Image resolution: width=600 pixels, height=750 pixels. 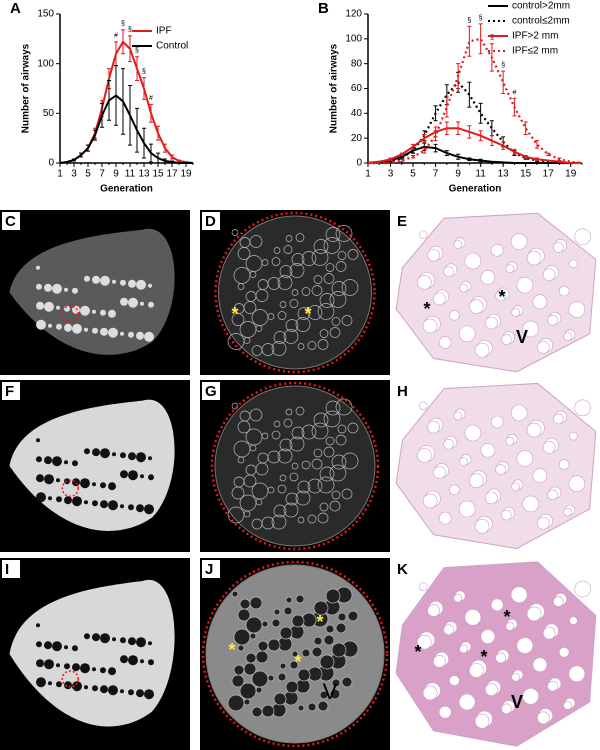 What do you see at coordinates (295, 654) in the screenshot?
I see `roi-circle` at bounding box center [295, 654].